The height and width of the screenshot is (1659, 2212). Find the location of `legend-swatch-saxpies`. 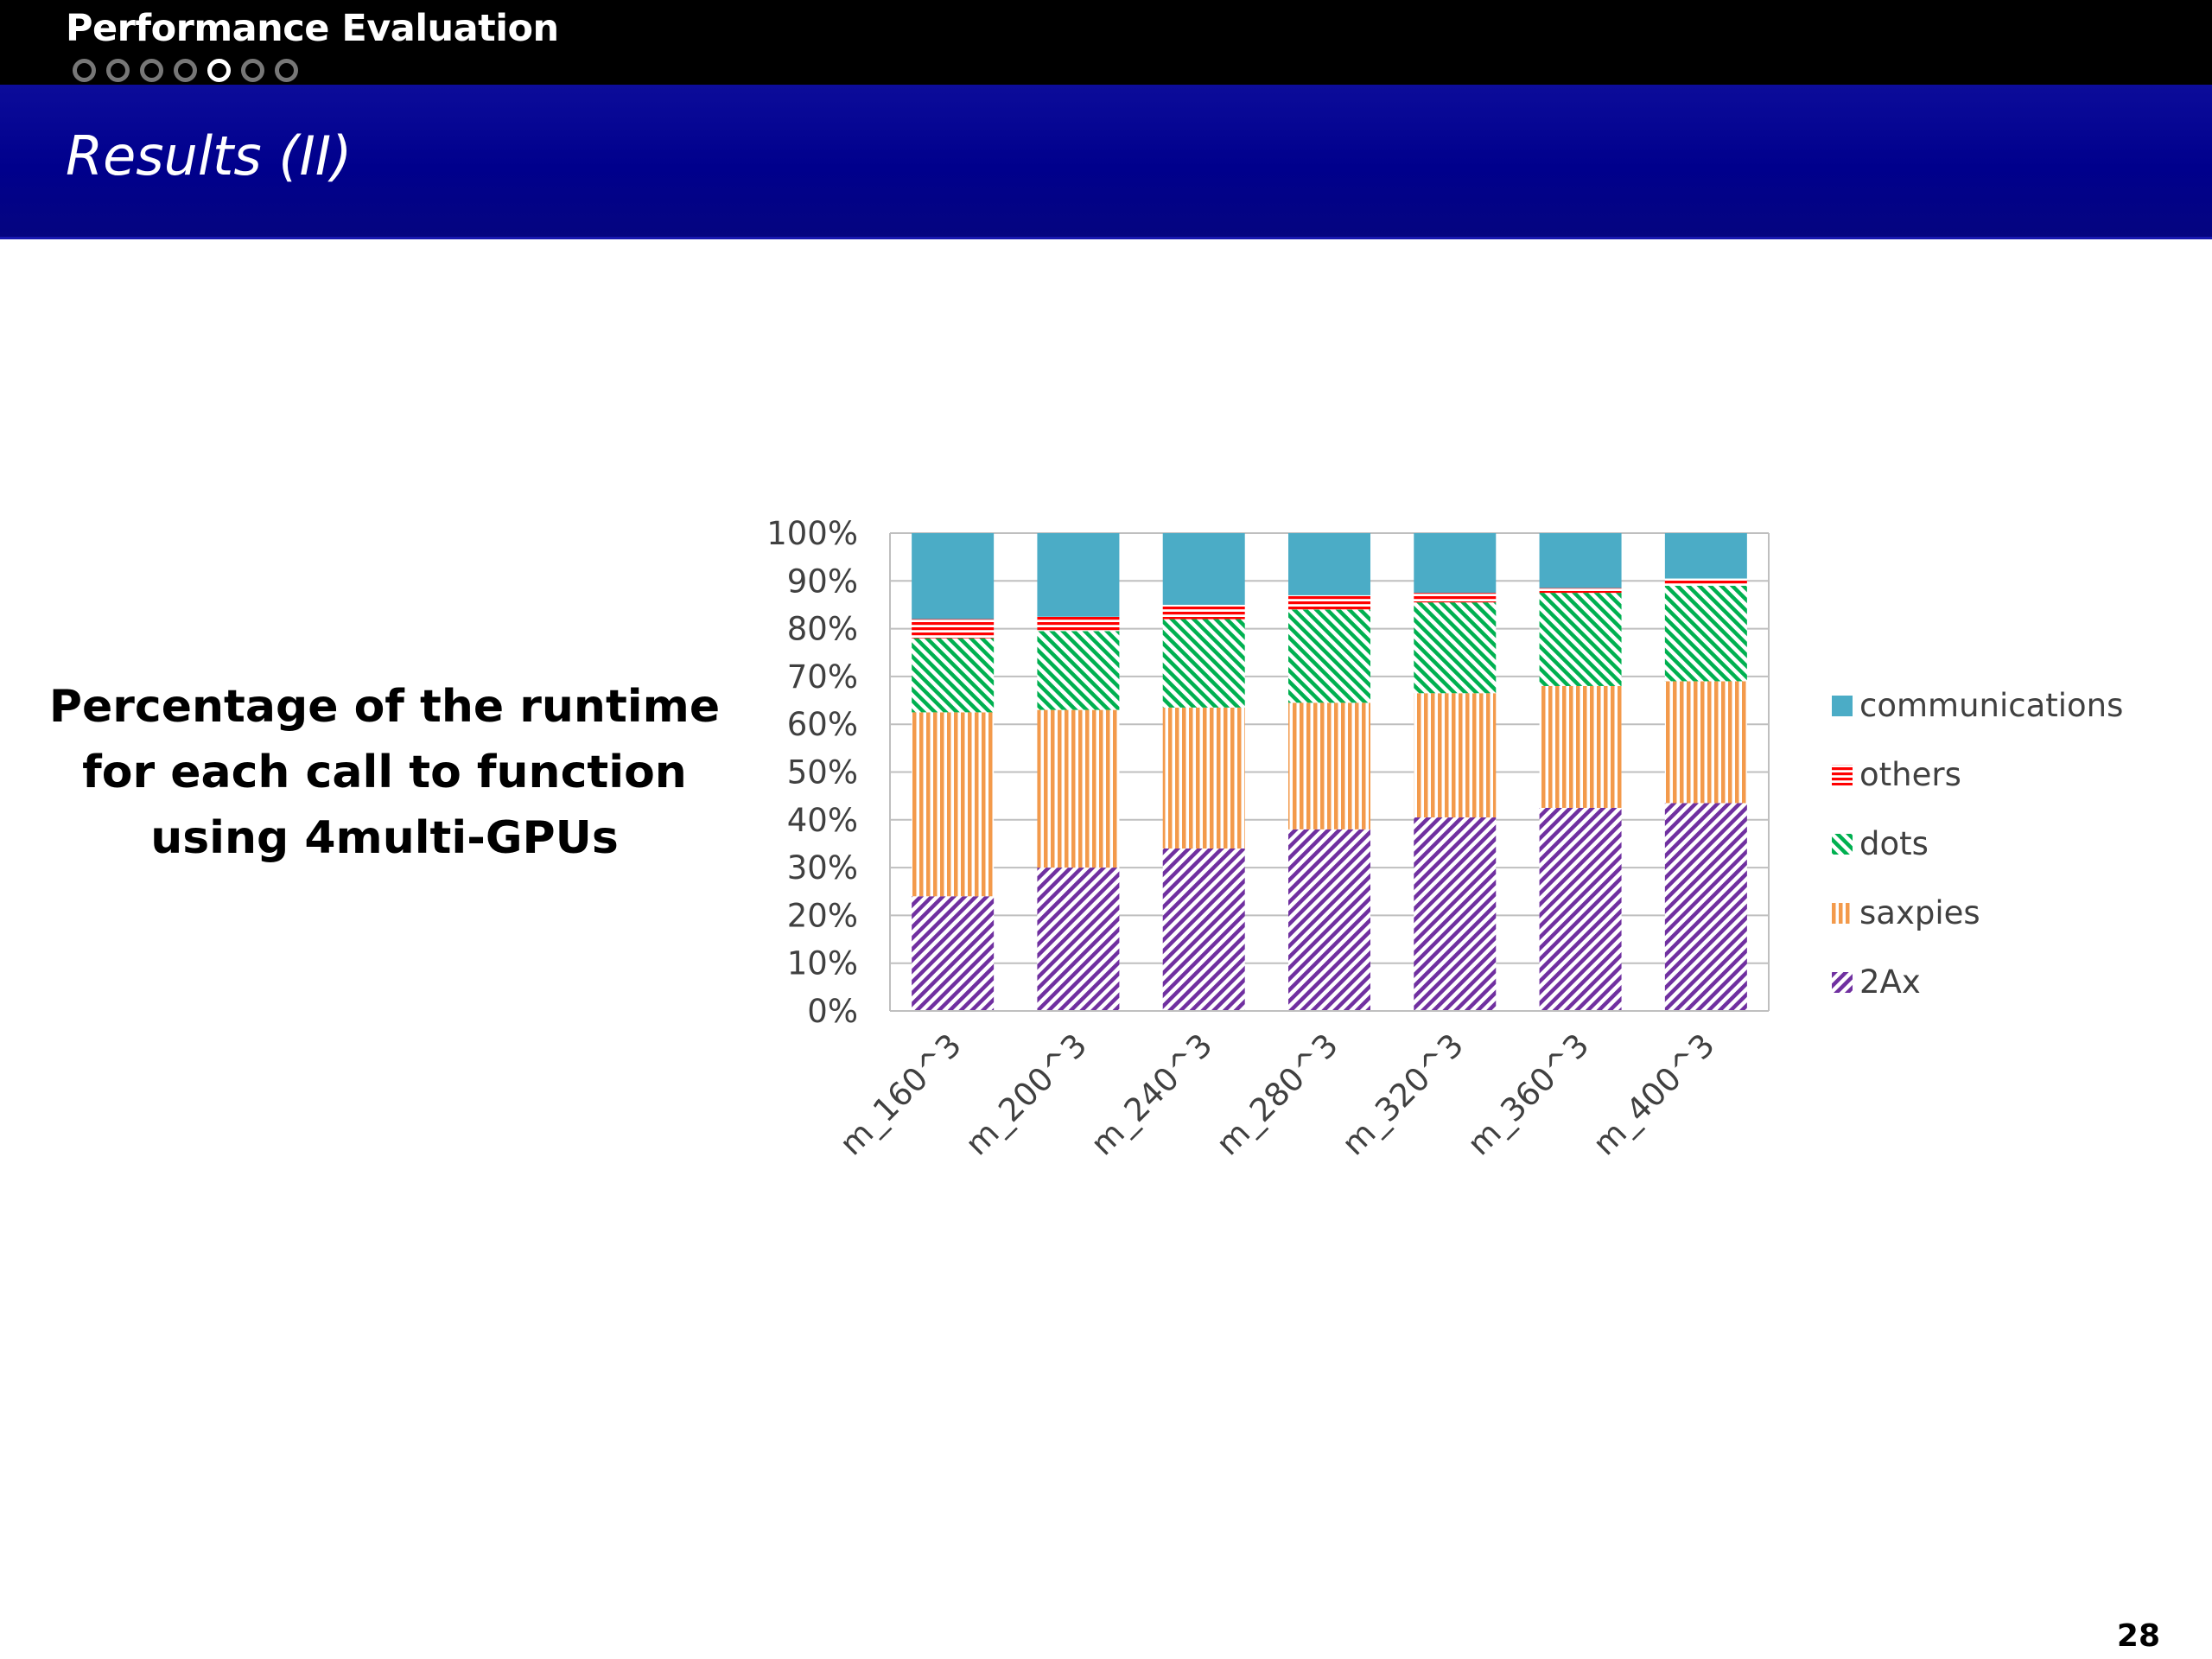

legend-swatch-saxpies is located at coordinates (1842, 913).